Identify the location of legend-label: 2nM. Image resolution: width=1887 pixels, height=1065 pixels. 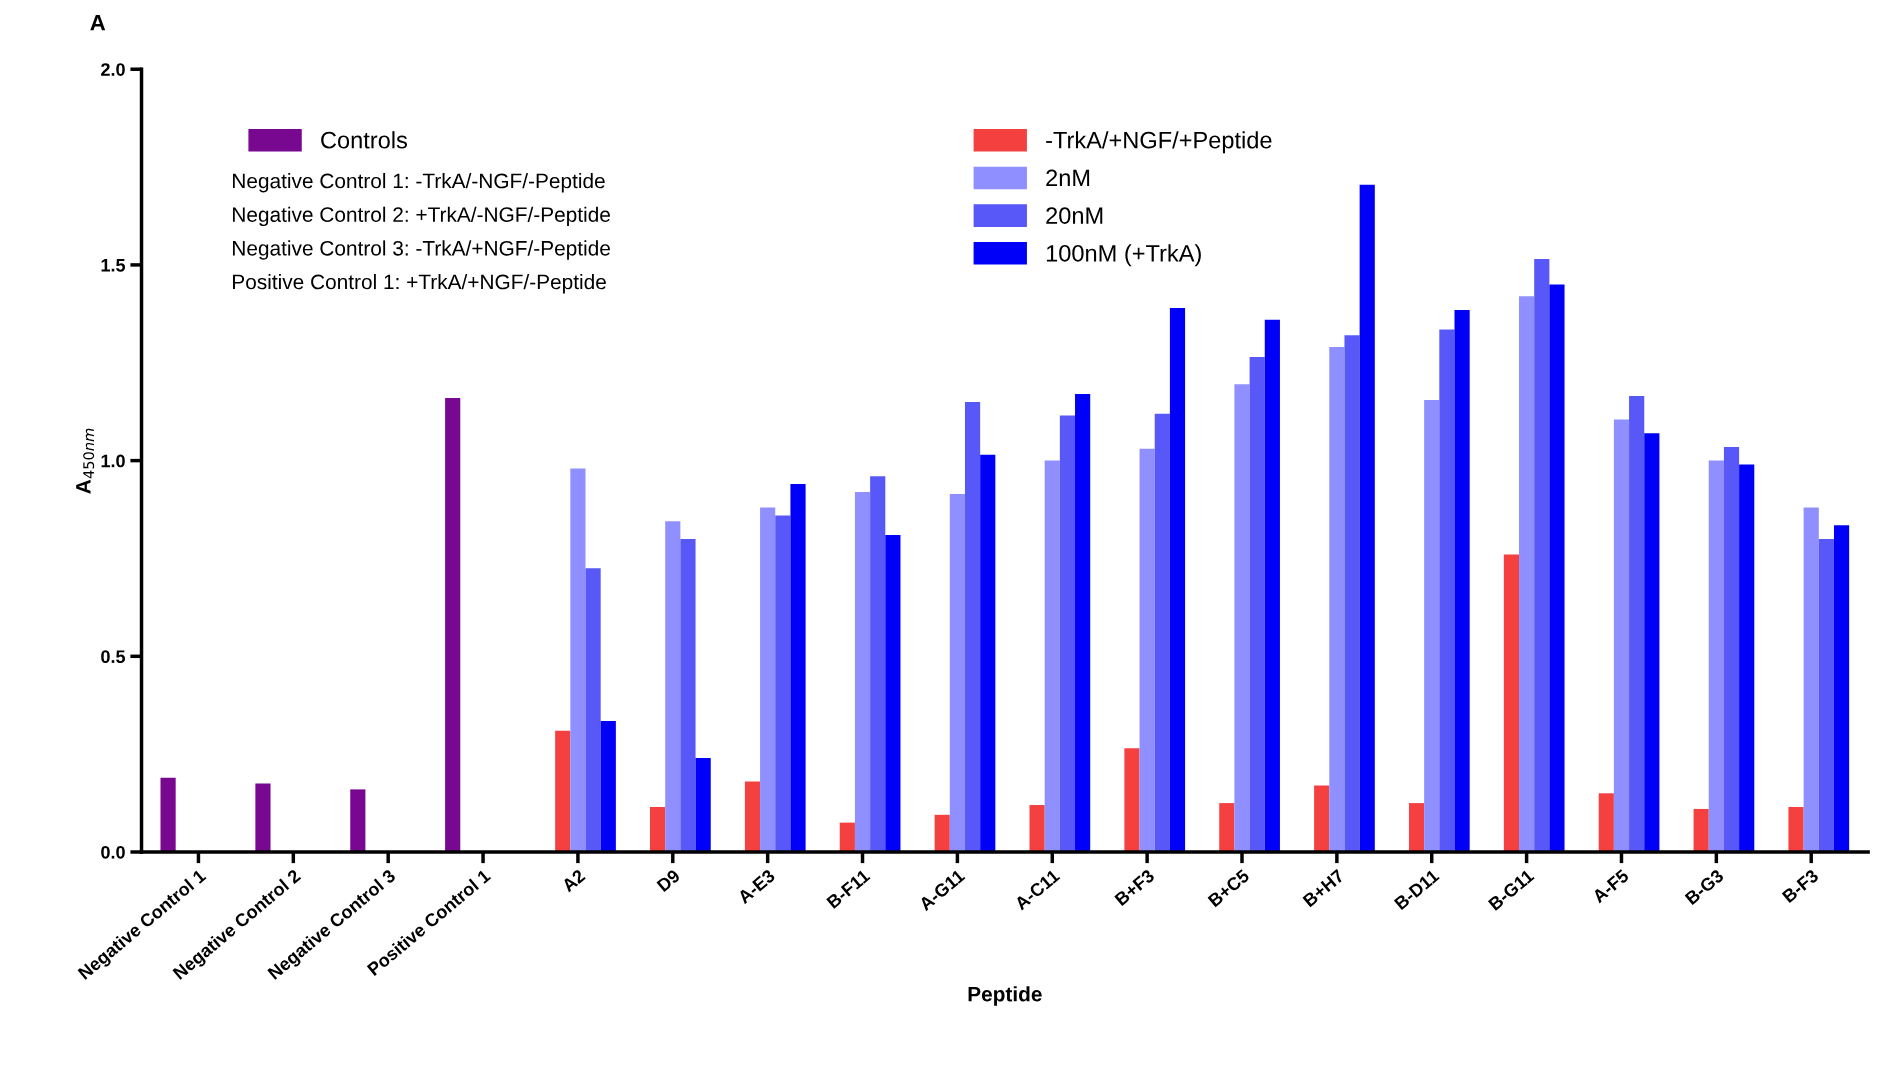
(1068, 177).